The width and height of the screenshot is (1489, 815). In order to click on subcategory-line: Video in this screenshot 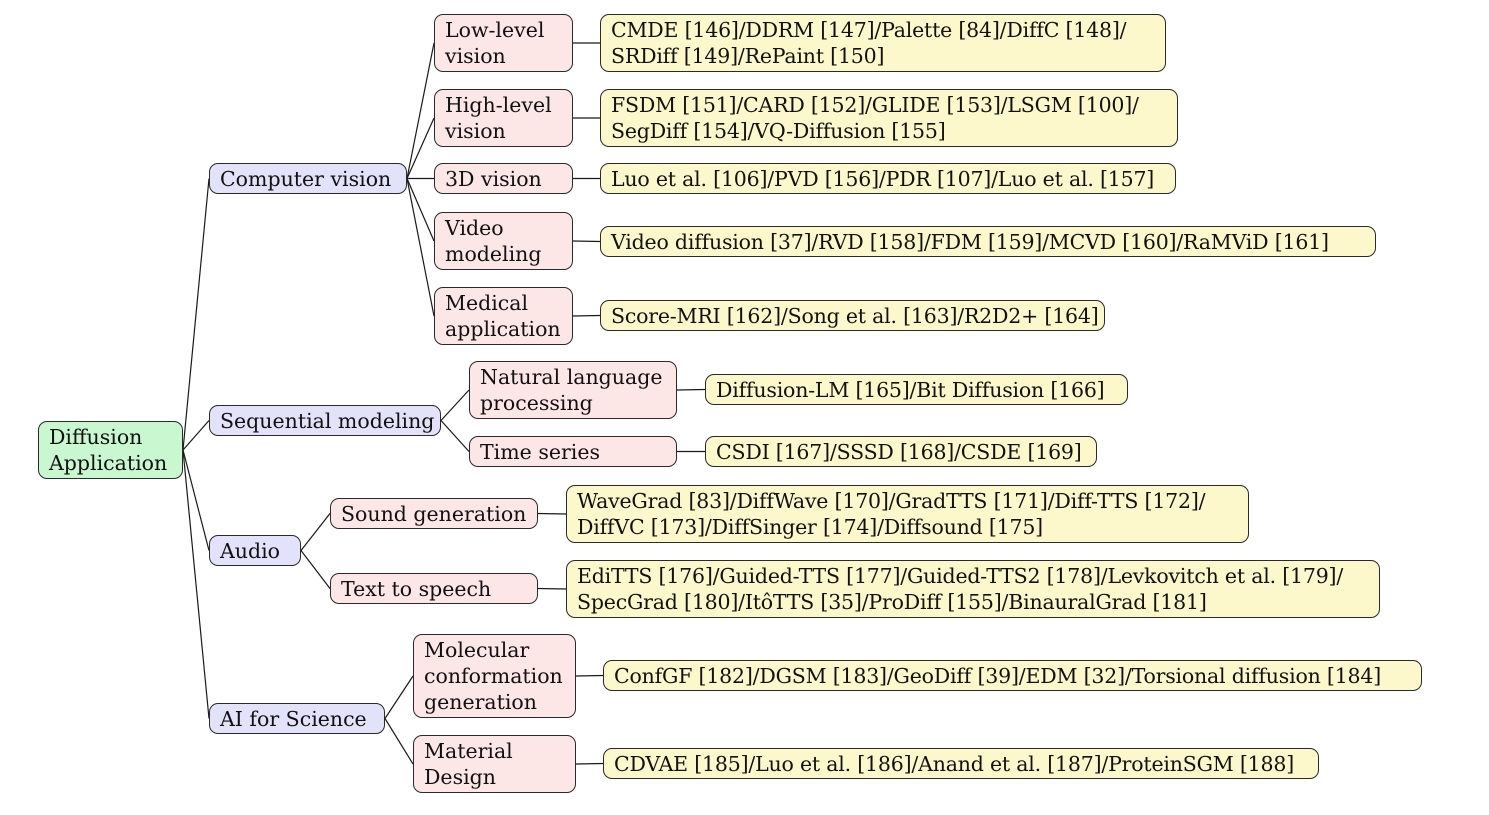, I will do `click(474, 228)`.